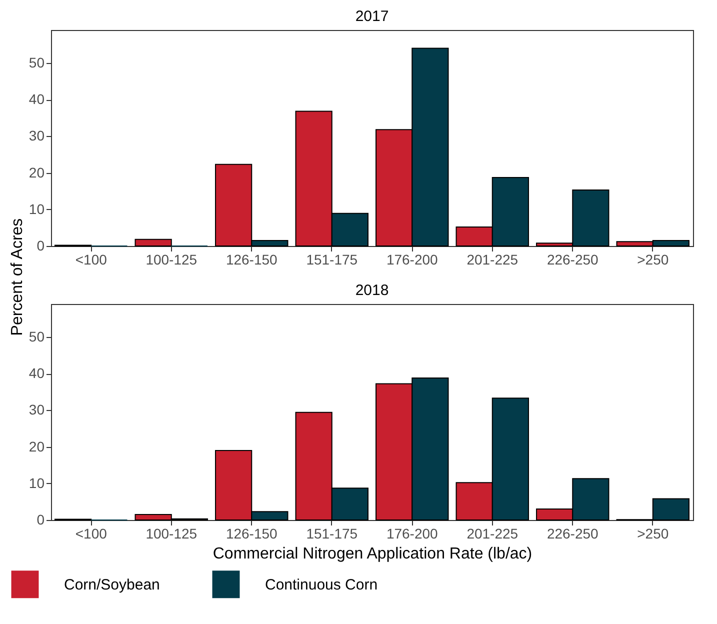 The height and width of the screenshot is (624, 717). Describe the element at coordinates (153, 242) in the screenshot. I see `bar` at that location.